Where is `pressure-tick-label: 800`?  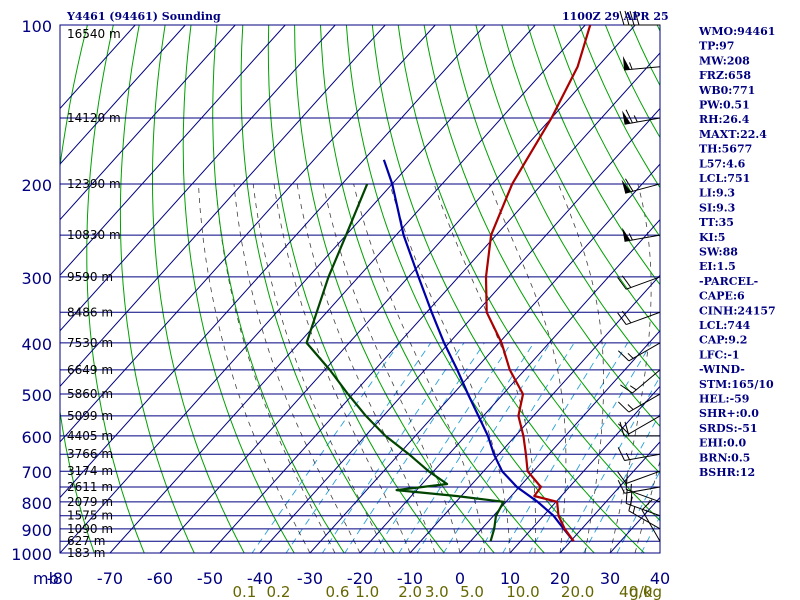
pressure-tick-label: 800 is located at coordinates (36, 503).